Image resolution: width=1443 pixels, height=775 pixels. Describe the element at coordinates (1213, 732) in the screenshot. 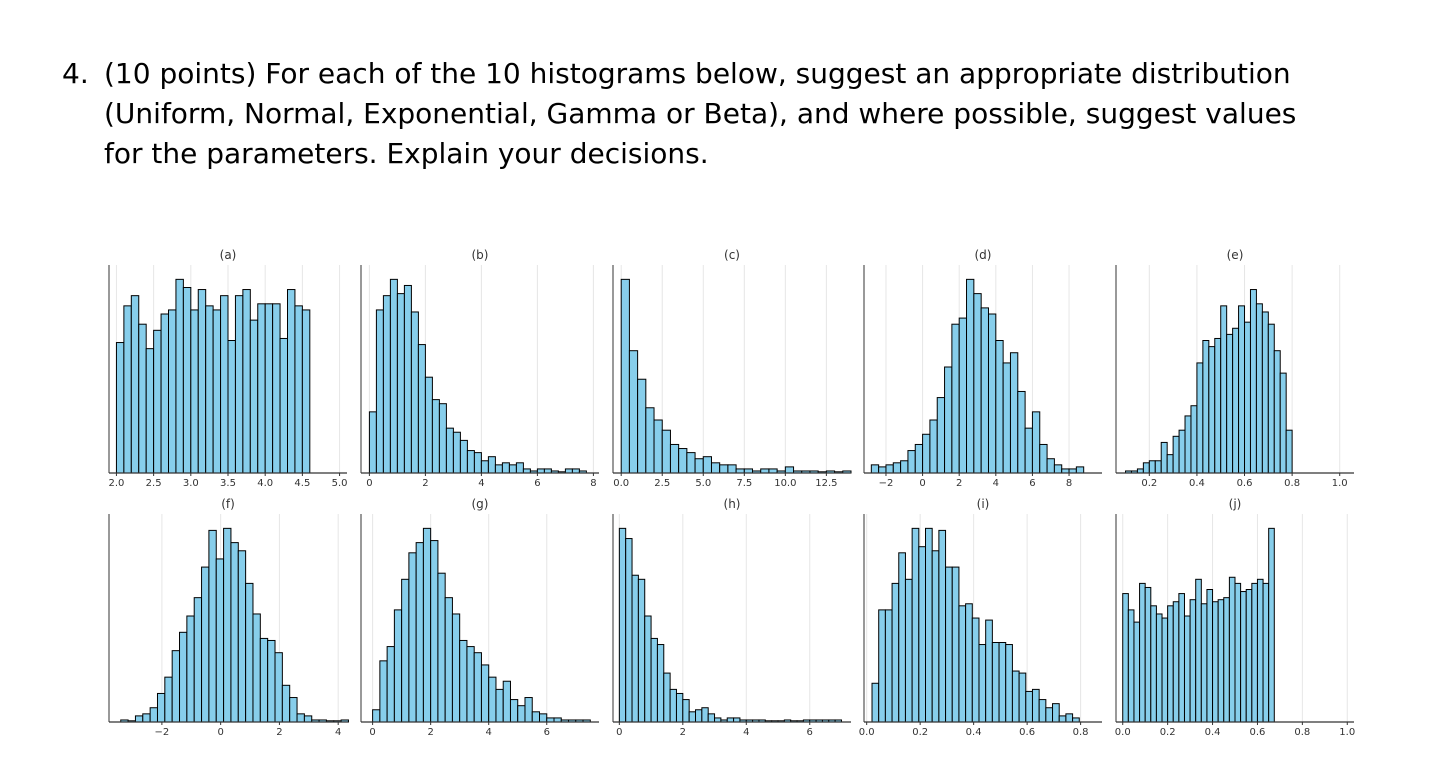

I see `x-tick-label: 0.4` at that location.